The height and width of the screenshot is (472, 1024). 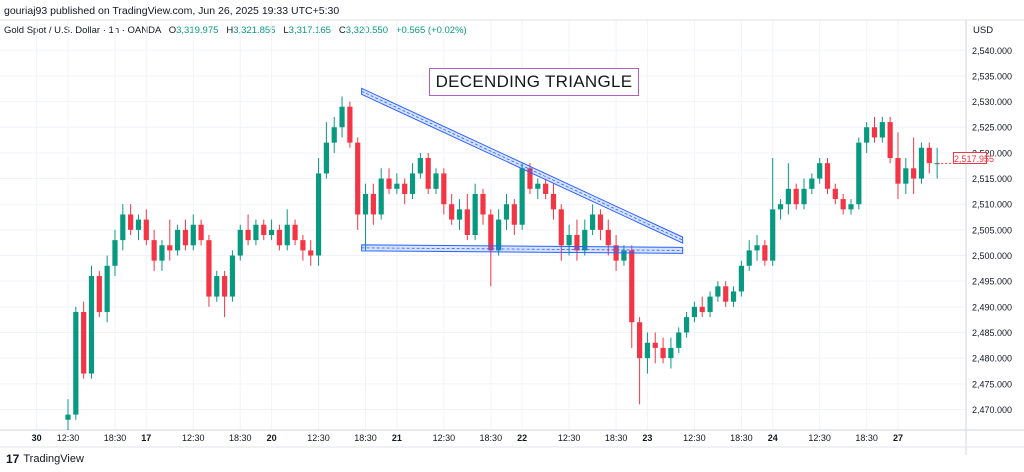 What do you see at coordinates (53, 459) in the screenshot?
I see `brand-name: TradingView` at bounding box center [53, 459].